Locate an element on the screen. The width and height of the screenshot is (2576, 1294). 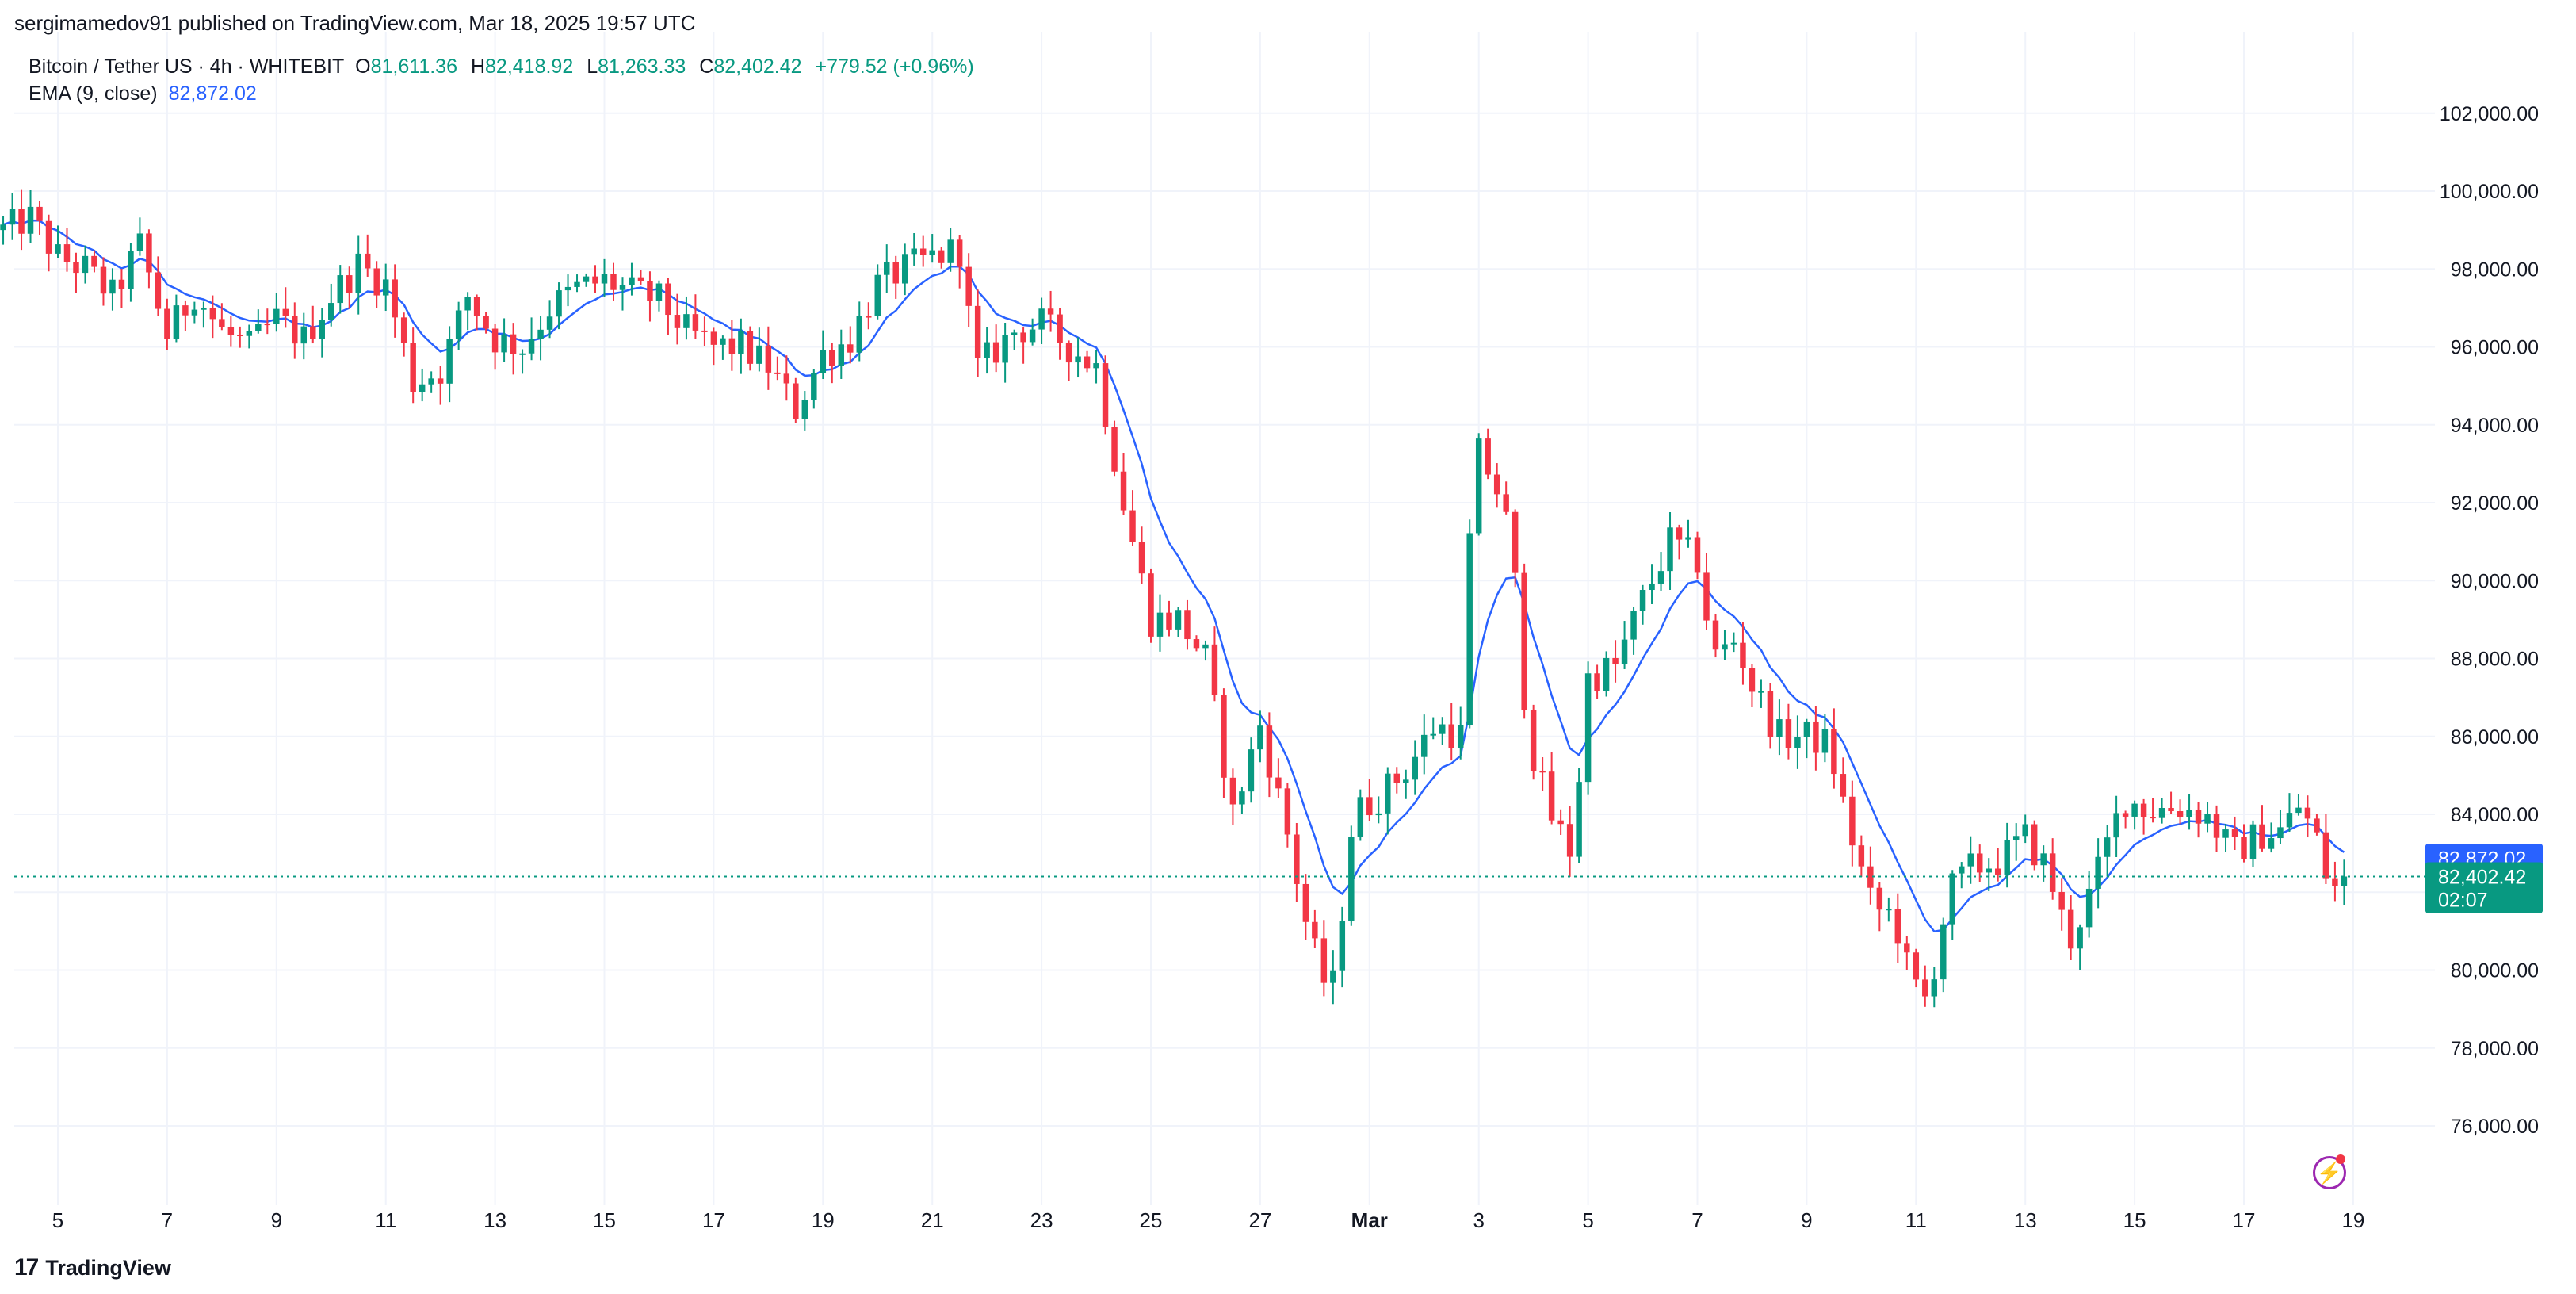
open-label: O is located at coordinates (363, 67).